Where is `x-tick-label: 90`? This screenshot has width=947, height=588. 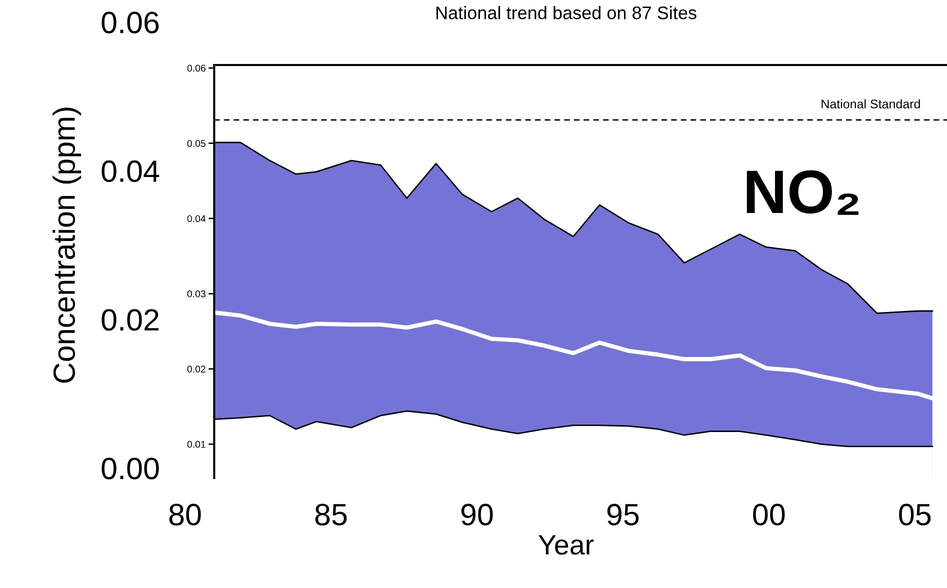
x-tick-label: 90 is located at coordinates (477, 515).